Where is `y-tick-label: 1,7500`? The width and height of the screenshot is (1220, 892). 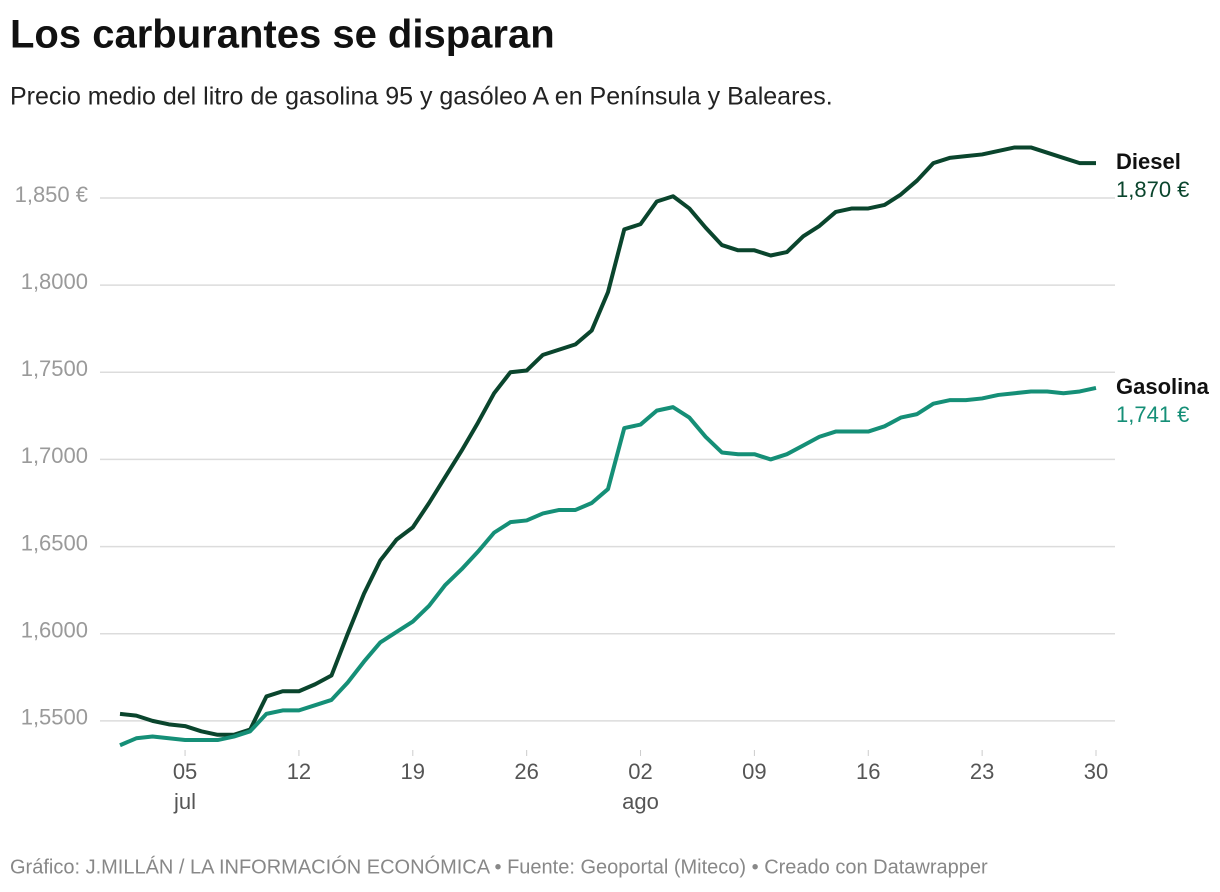 y-tick-label: 1,7500 is located at coordinates (54, 368).